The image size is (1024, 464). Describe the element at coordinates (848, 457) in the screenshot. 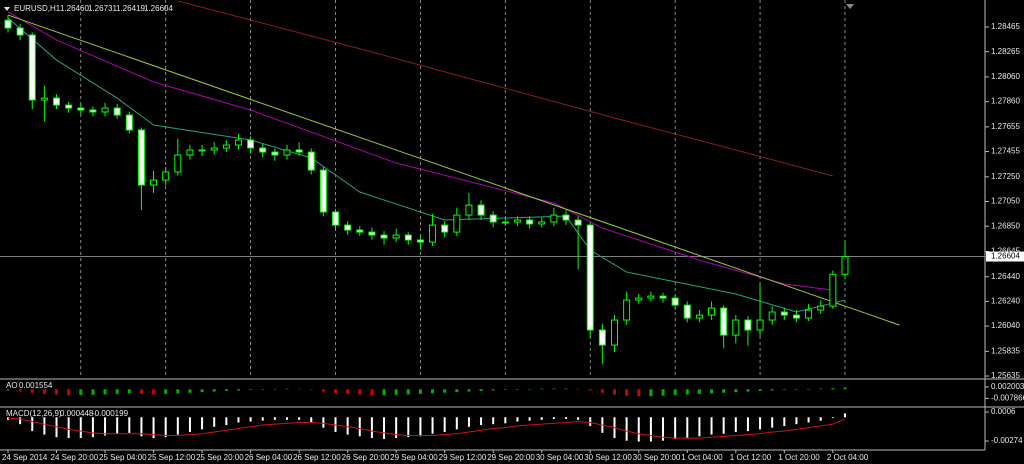

I see `x-tick-label: 2 Oct 04:00` at that location.